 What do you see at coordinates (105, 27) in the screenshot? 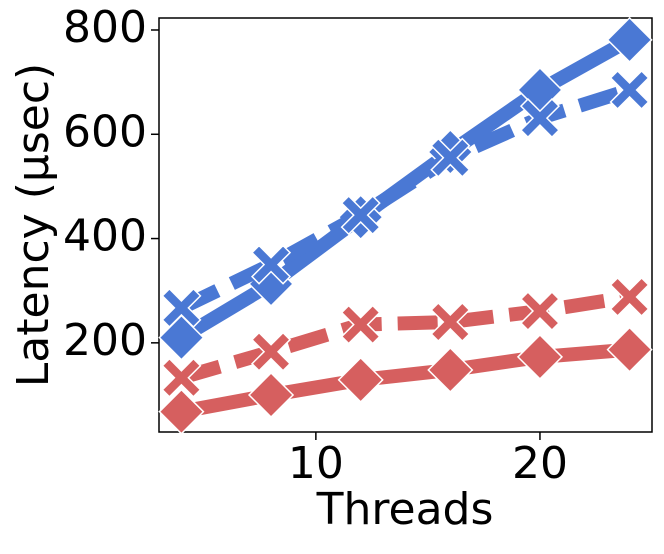
I see `y-tick-label: 800` at bounding box center [105, 27].